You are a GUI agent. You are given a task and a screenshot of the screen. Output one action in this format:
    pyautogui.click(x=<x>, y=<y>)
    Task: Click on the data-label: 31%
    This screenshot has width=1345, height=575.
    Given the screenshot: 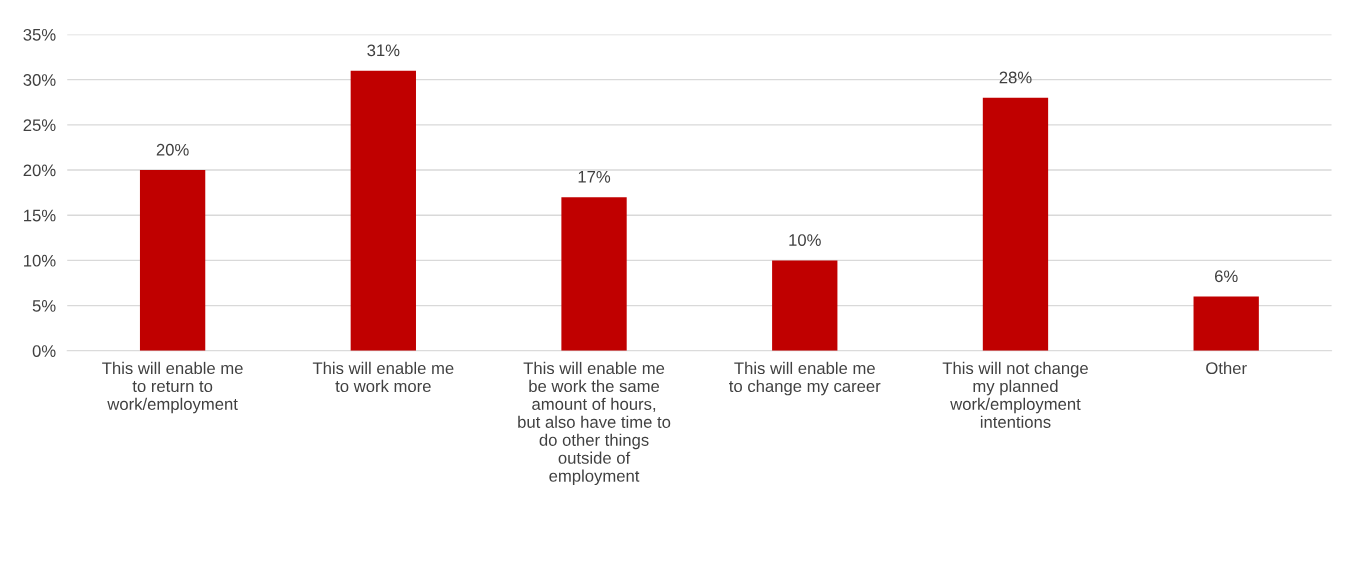 What is the action you would take?
    pyautogui.click(x=383, y=50)
    